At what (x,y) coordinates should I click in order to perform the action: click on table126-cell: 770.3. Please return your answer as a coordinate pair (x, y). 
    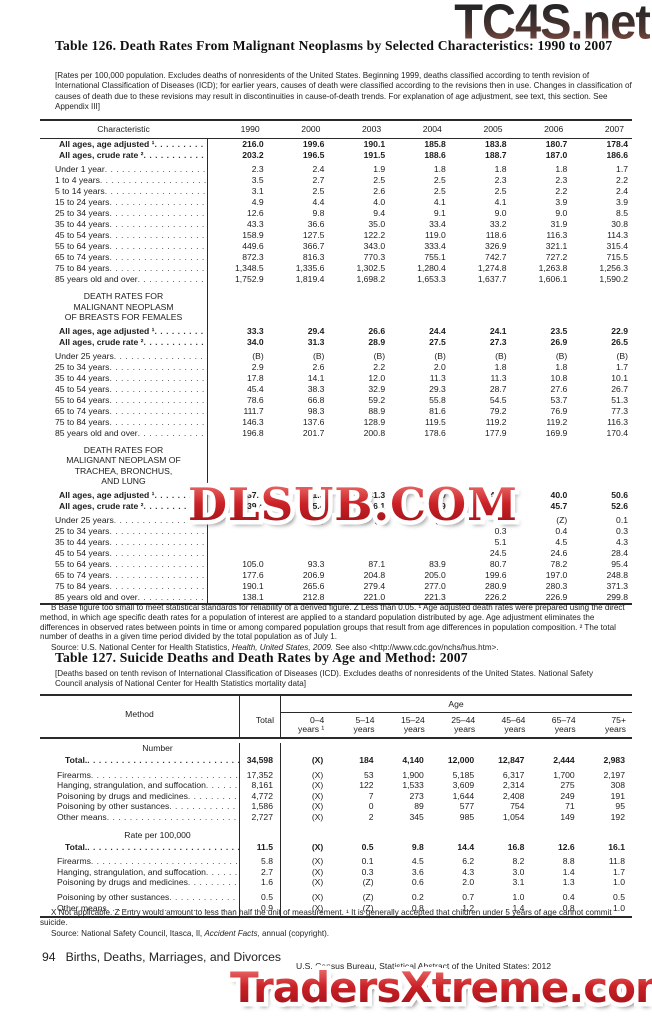
    Looking at the image, I should click on (374, 257).